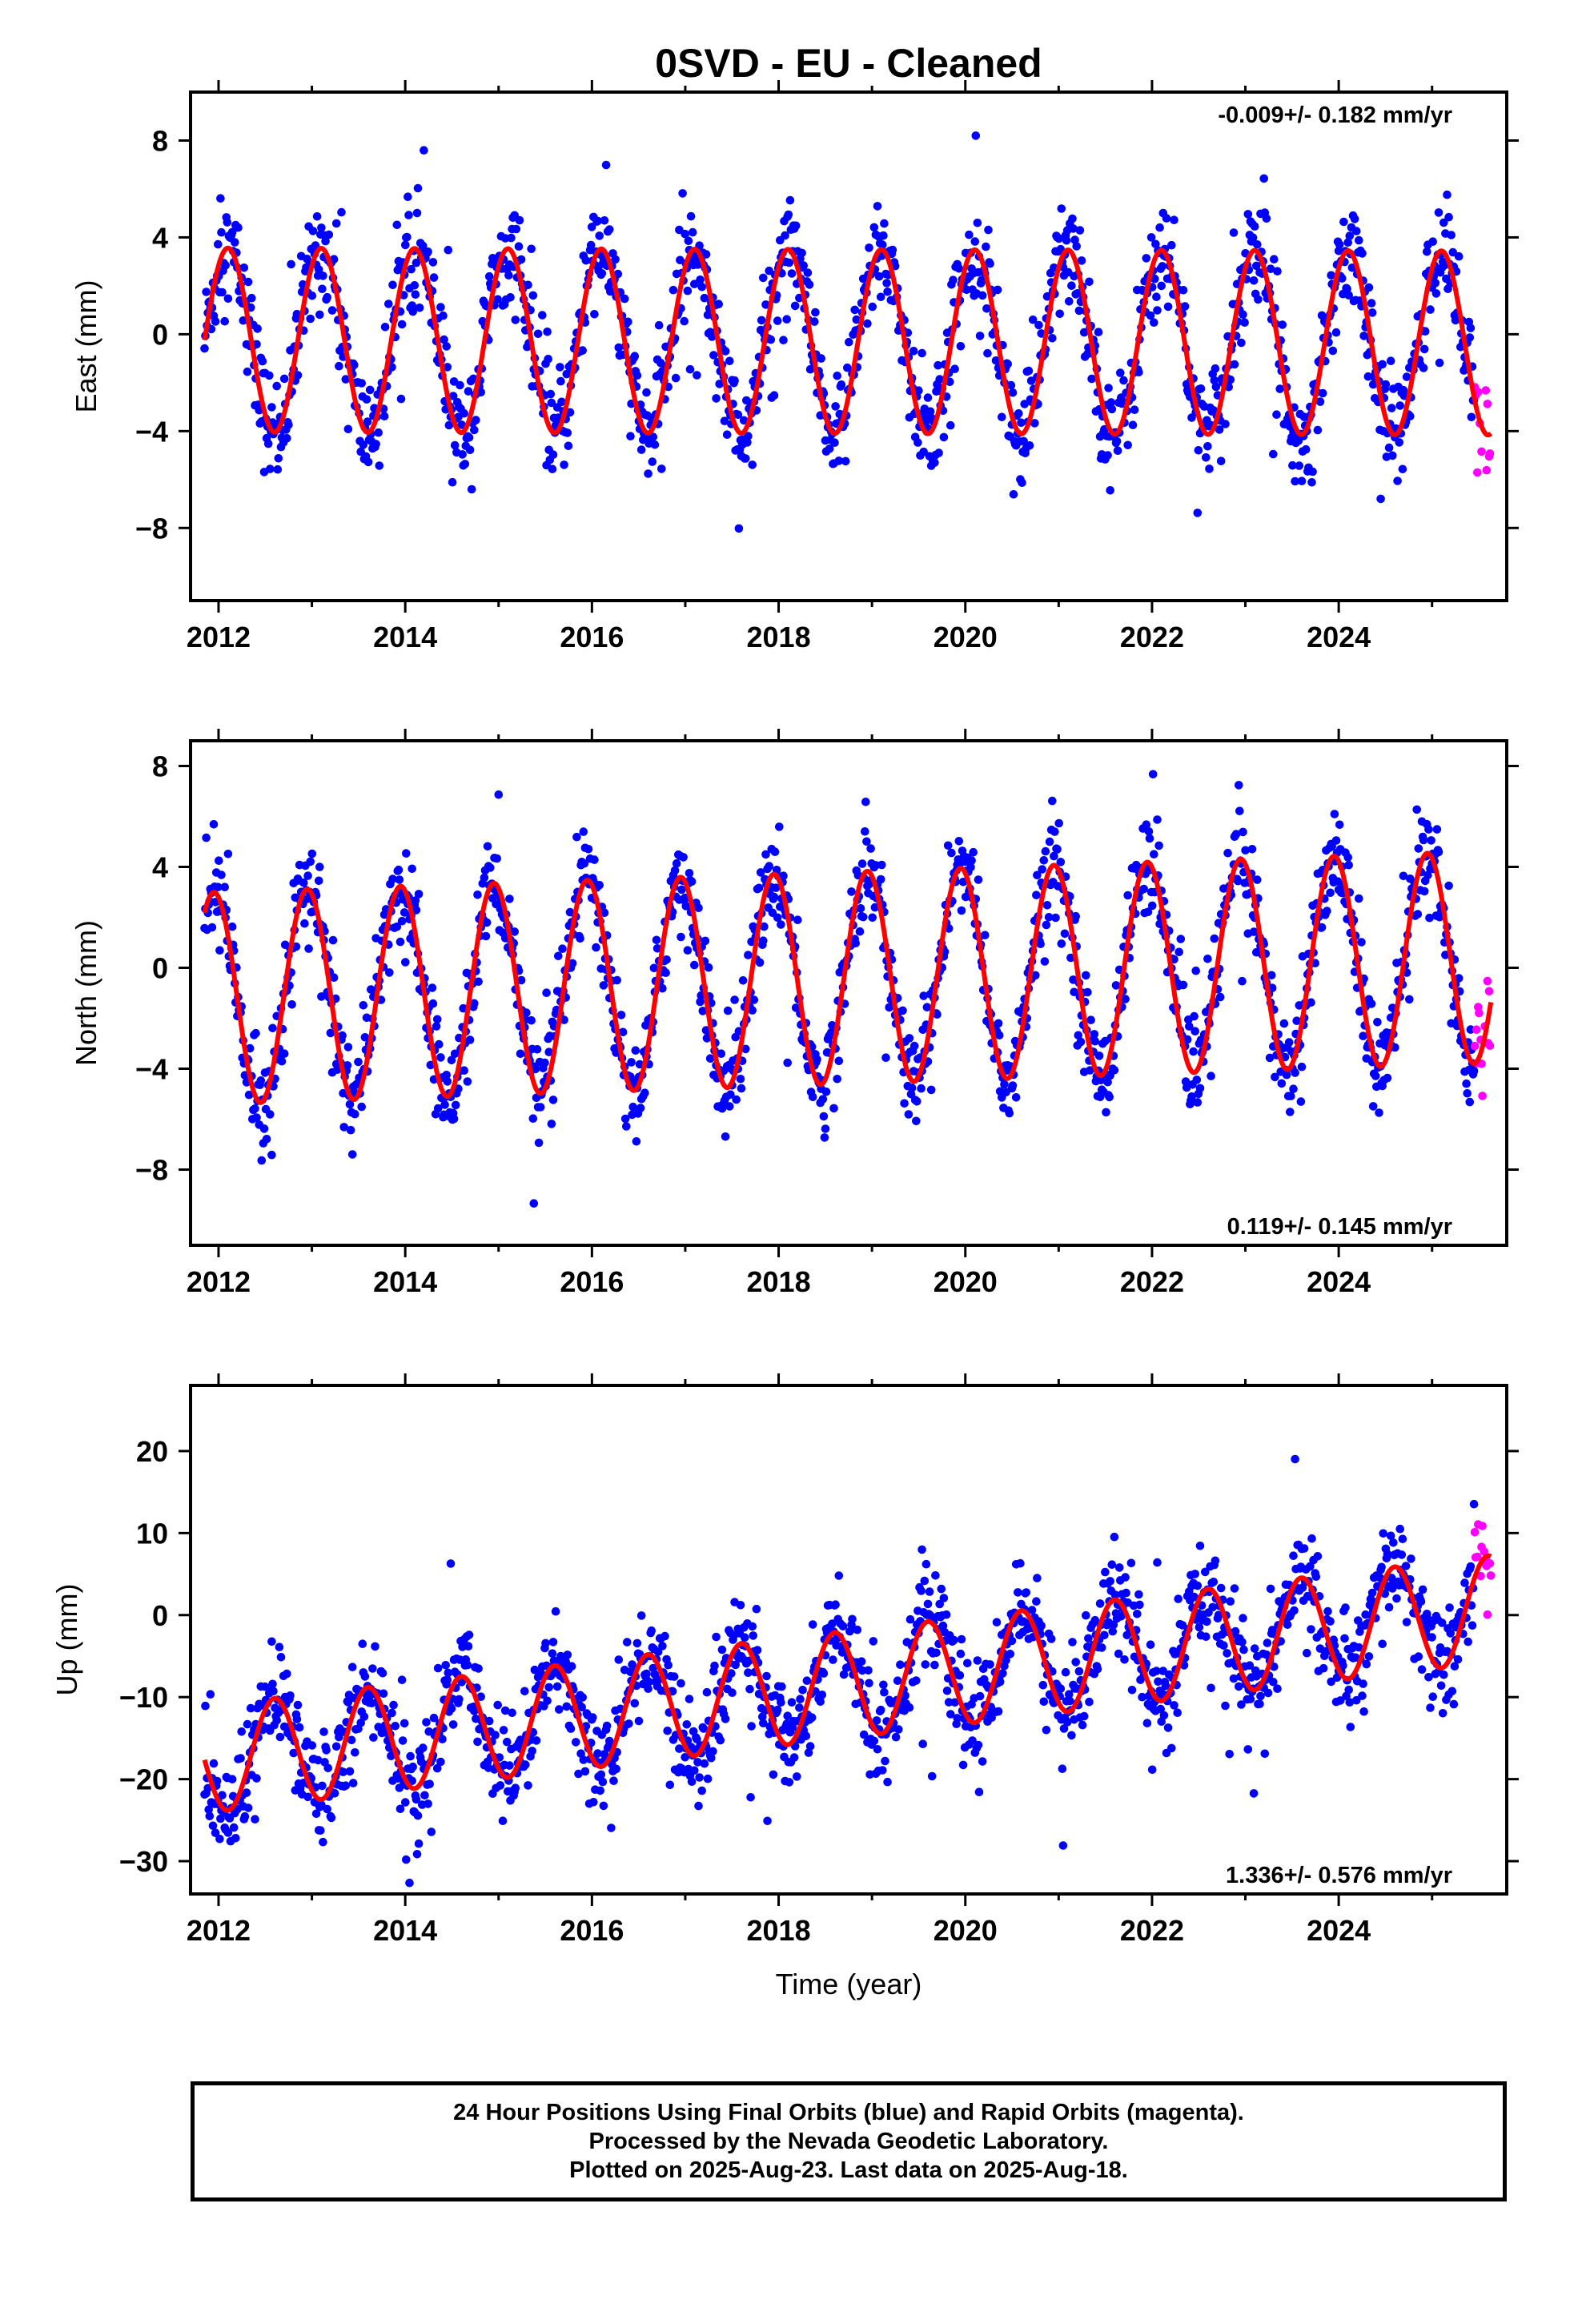 The height and width of the screenshot is (2324, 1582). Describe the element at coordinates (779, 1281) in the screenshot. I see `north-x-tick-label: 2018` at that location.